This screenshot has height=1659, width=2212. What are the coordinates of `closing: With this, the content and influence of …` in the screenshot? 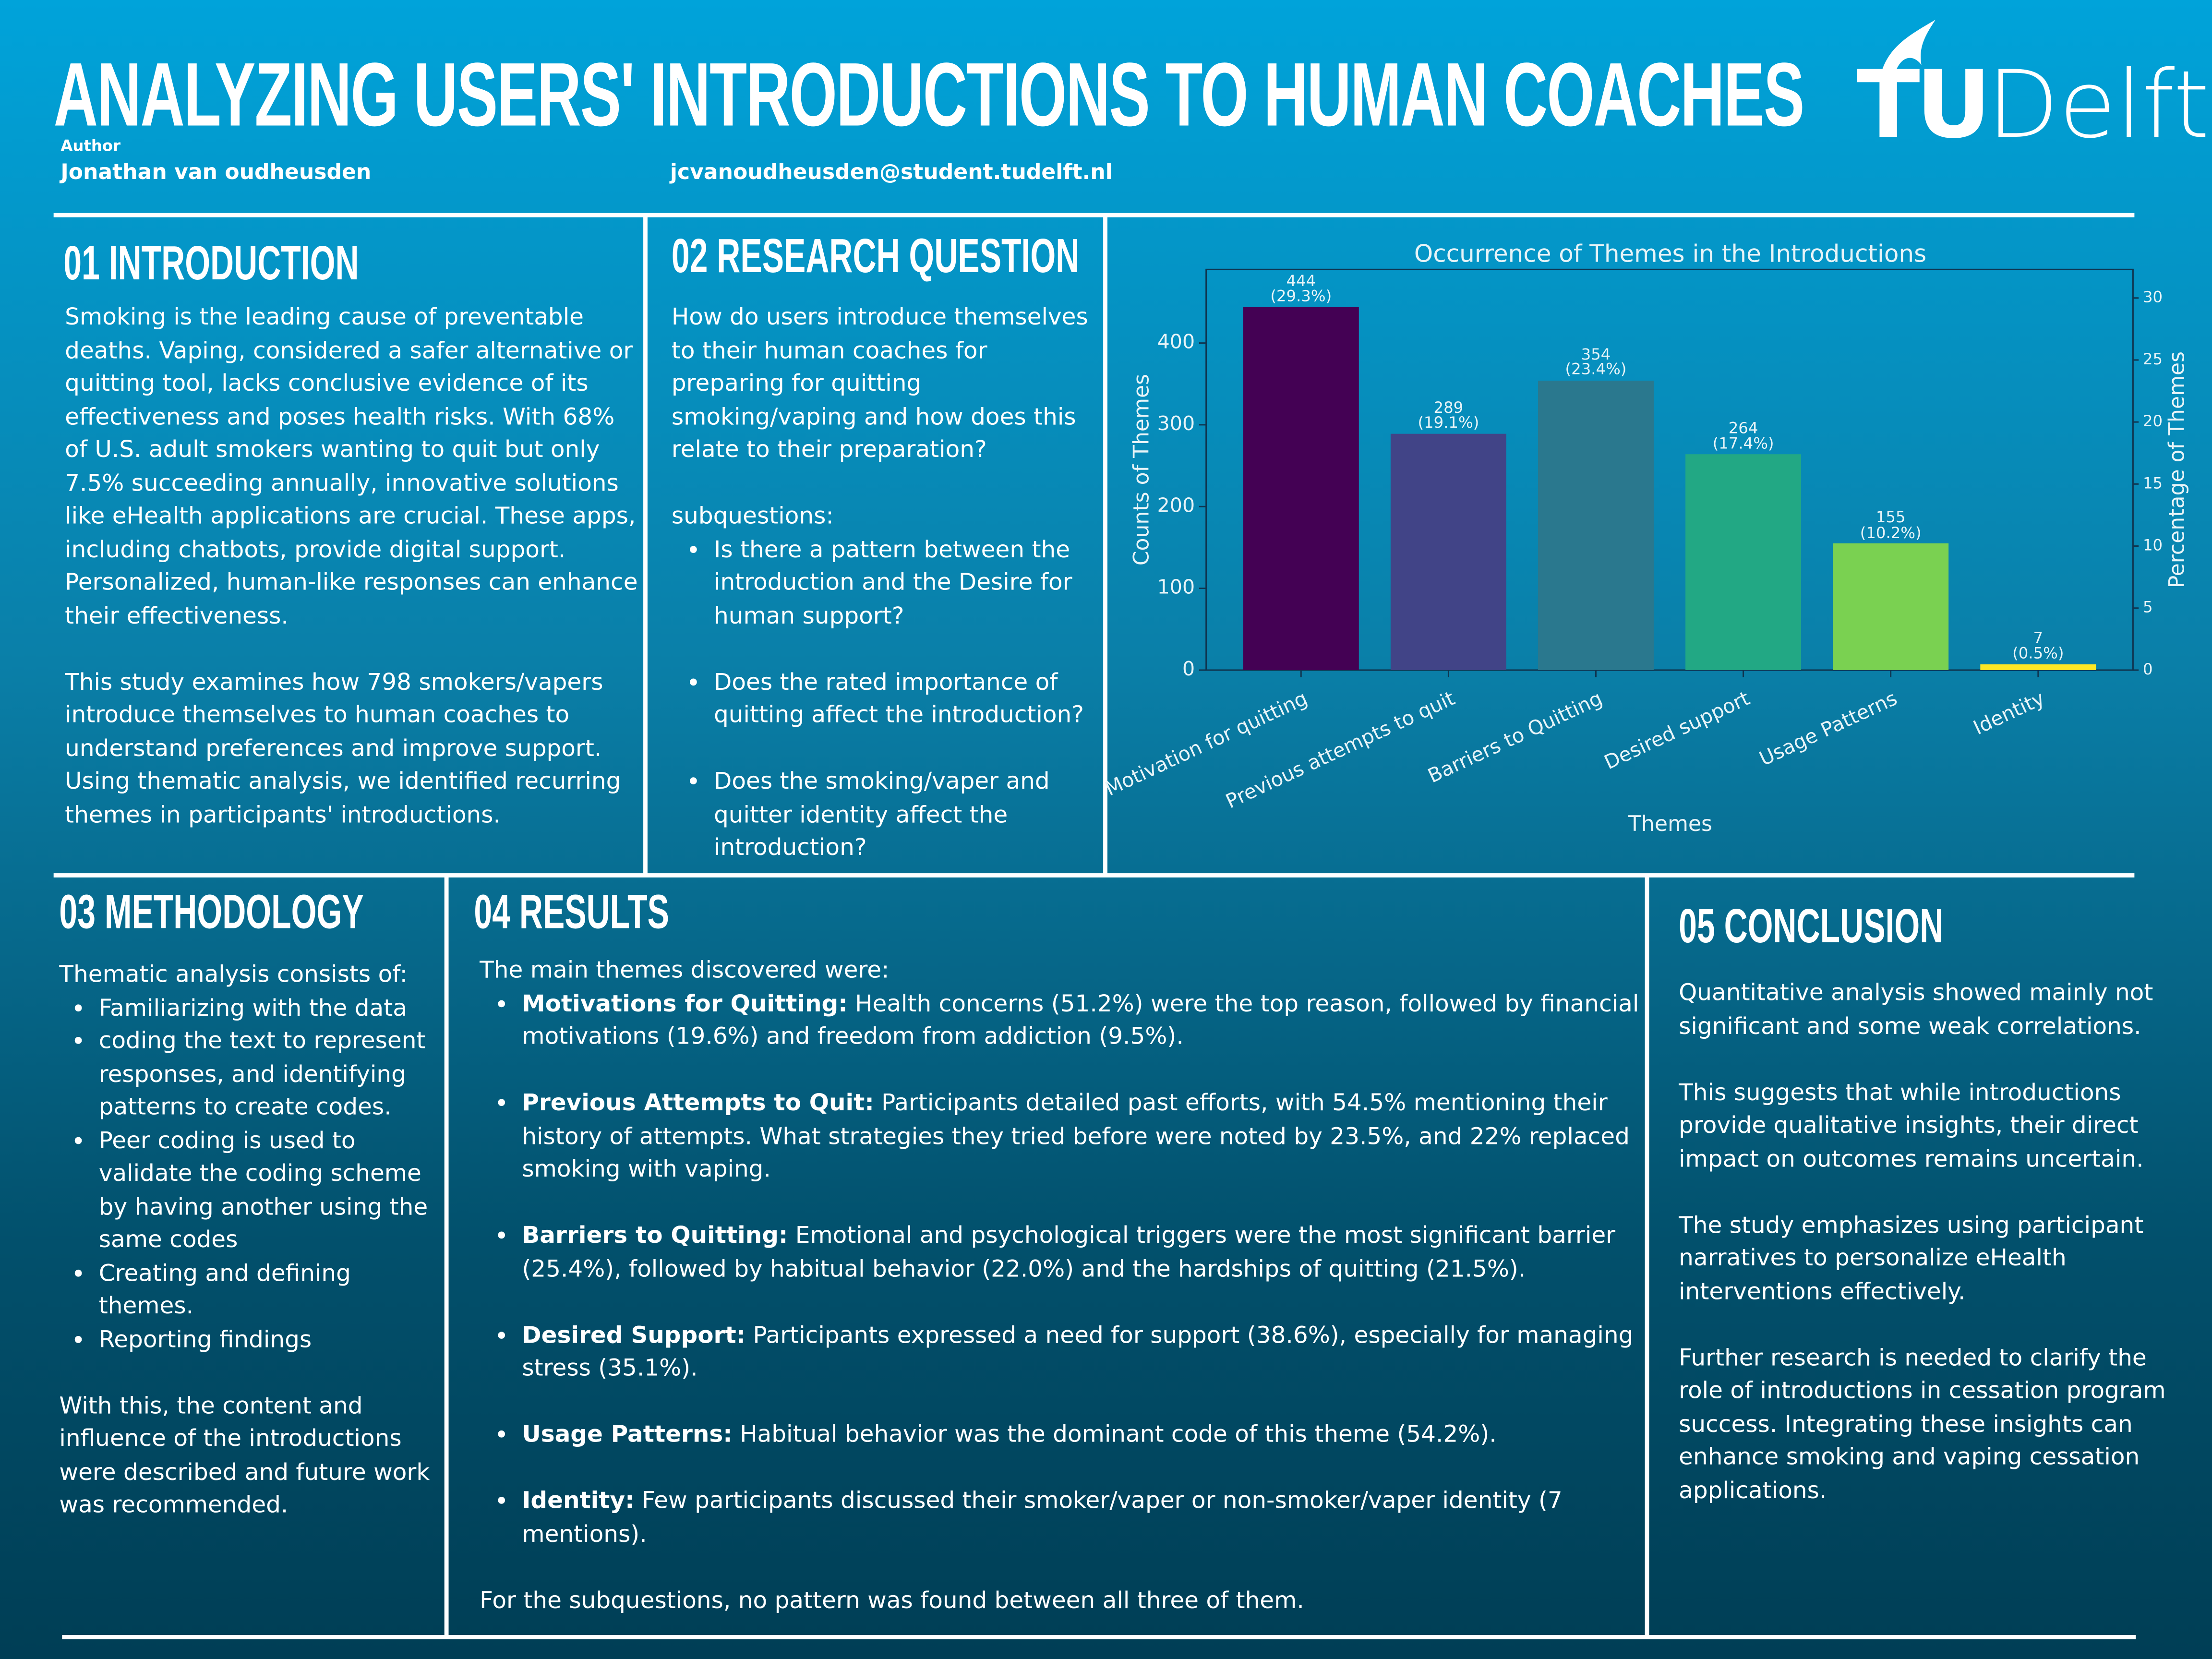 It's located at (244, 1455).